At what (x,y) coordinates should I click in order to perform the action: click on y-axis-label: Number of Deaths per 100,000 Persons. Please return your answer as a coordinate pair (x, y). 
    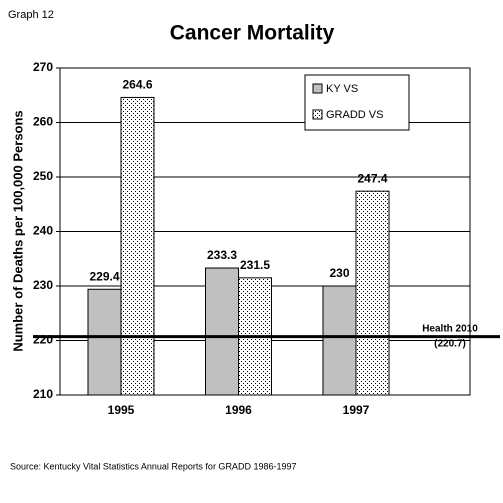
    Looking at the image, I should click on (17, 230).